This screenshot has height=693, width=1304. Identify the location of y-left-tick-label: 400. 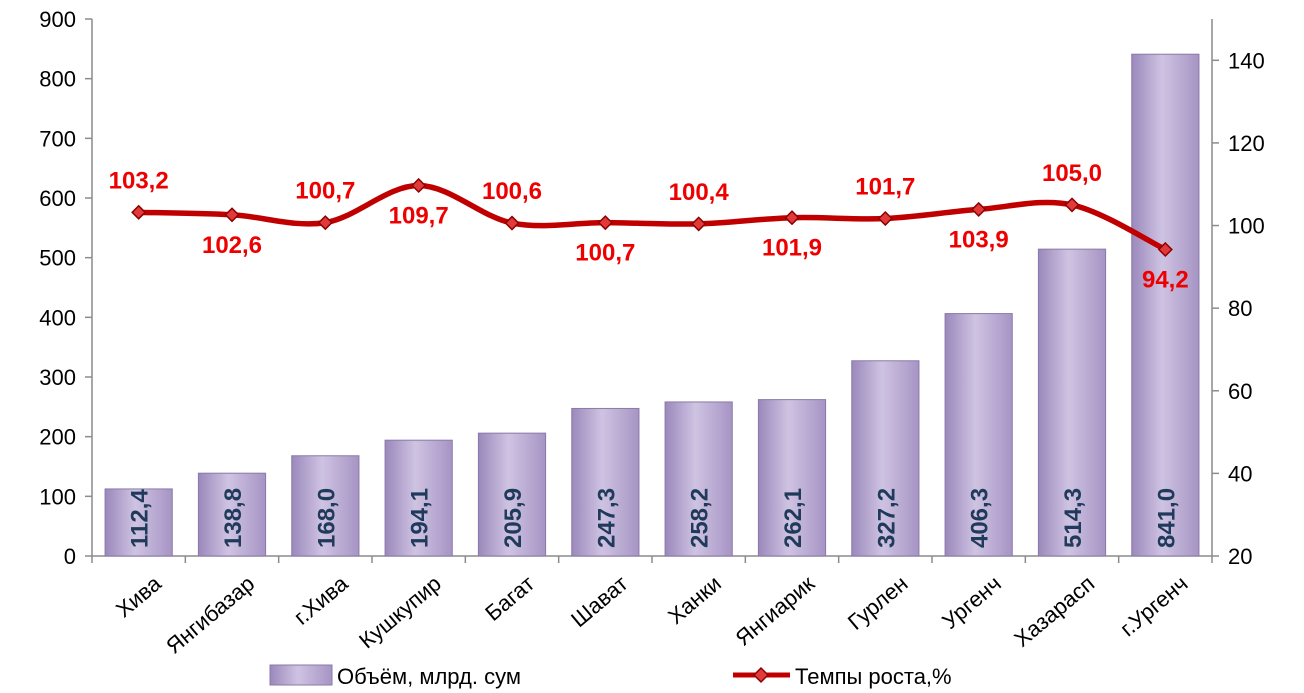
(57, 317).